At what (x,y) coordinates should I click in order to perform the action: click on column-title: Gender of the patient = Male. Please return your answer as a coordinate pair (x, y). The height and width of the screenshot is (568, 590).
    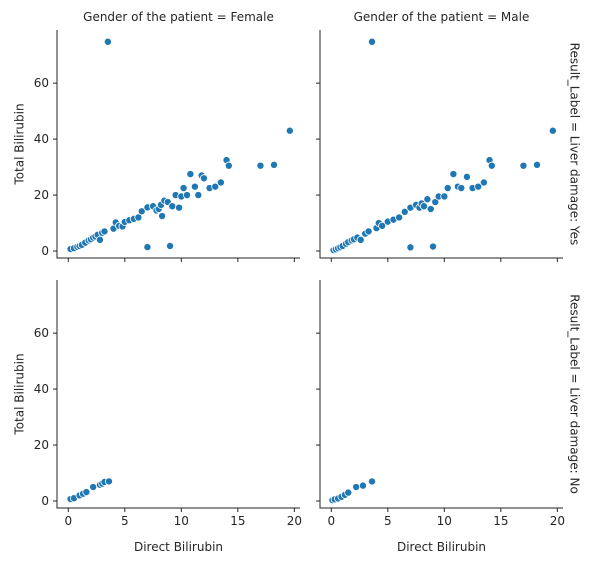
    Looking at the image, I should click on (442, 17).